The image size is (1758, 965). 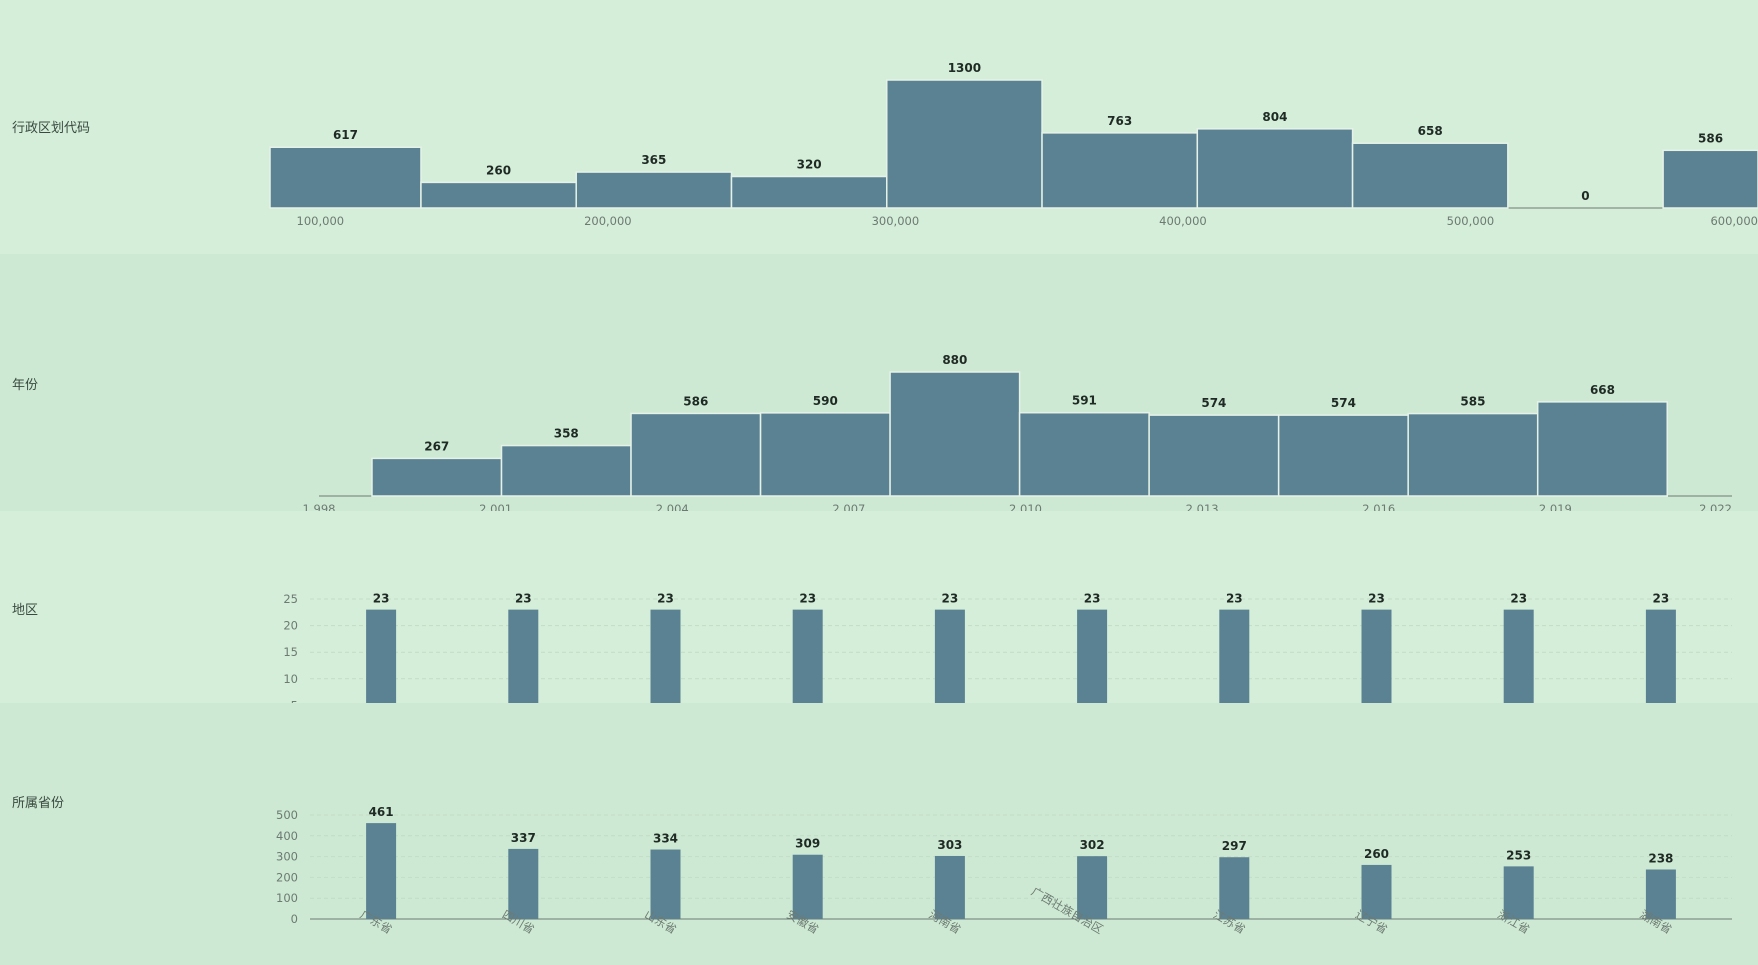 What do you see at coordinates (809, 164) in the screenshot?
I see `data-label: 320` at bounding box center [809, 164].